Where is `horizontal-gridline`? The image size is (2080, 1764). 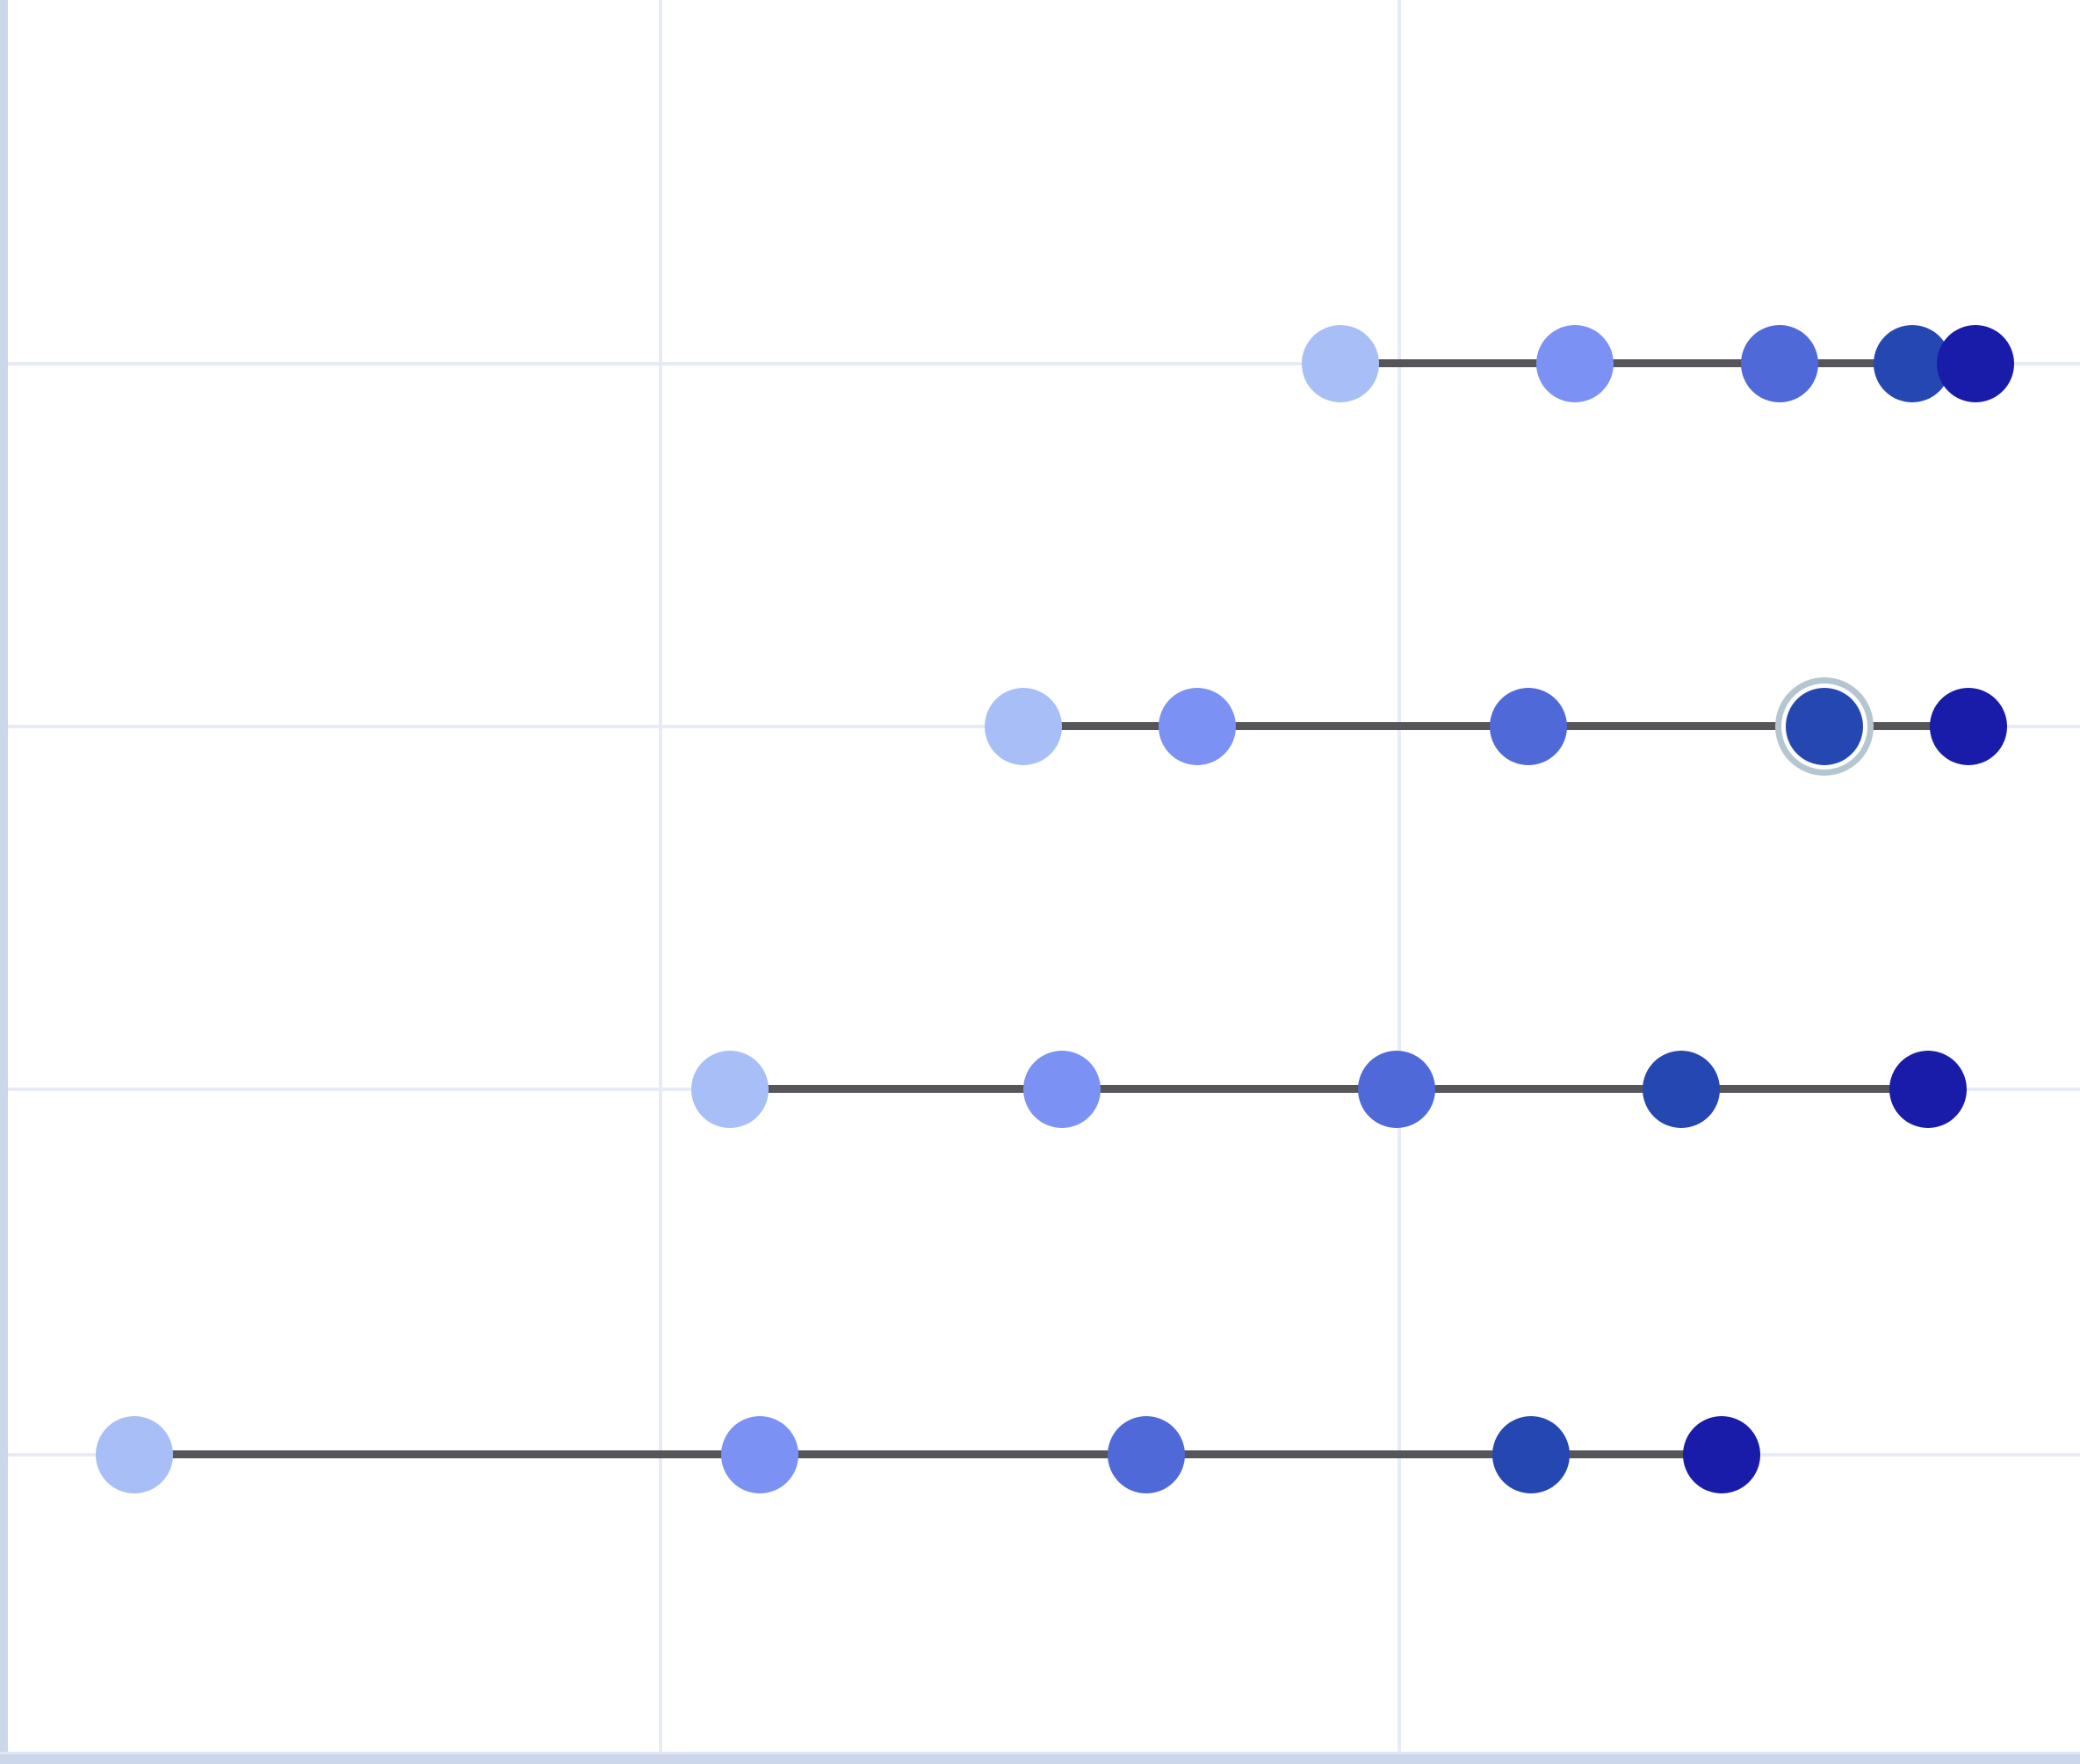 horizontal-gridline is located at coordinates (1040, 364).